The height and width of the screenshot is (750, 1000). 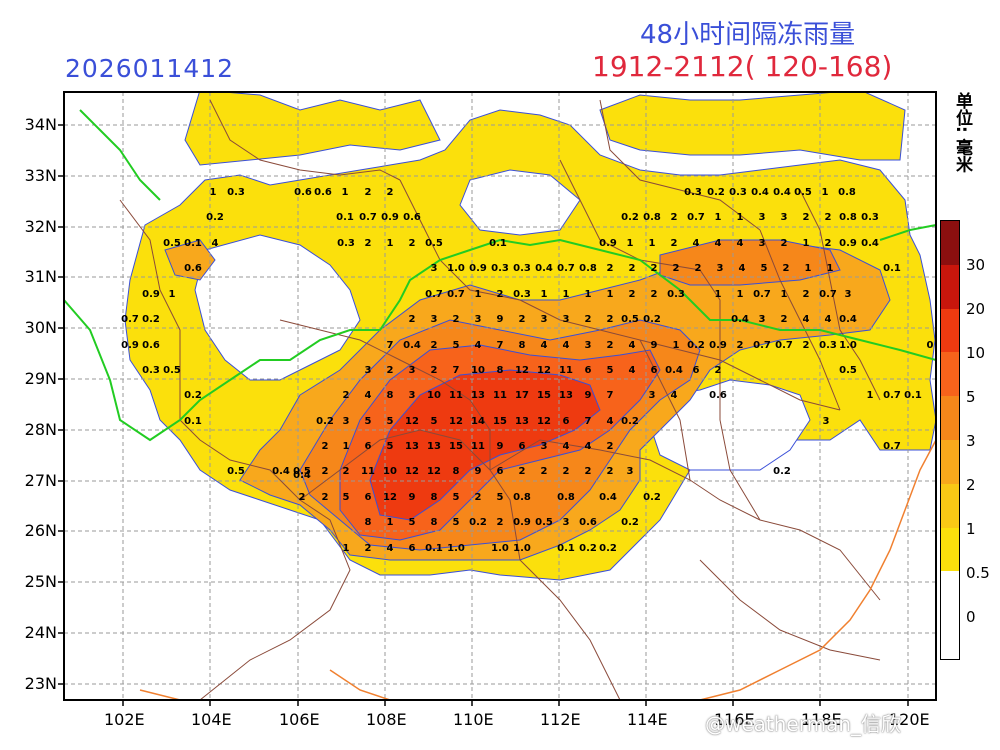 What do you see at coordinates (976, 309) in the screenshot?
I see `colorbar-label: 20` at bounding box center [976, 309].